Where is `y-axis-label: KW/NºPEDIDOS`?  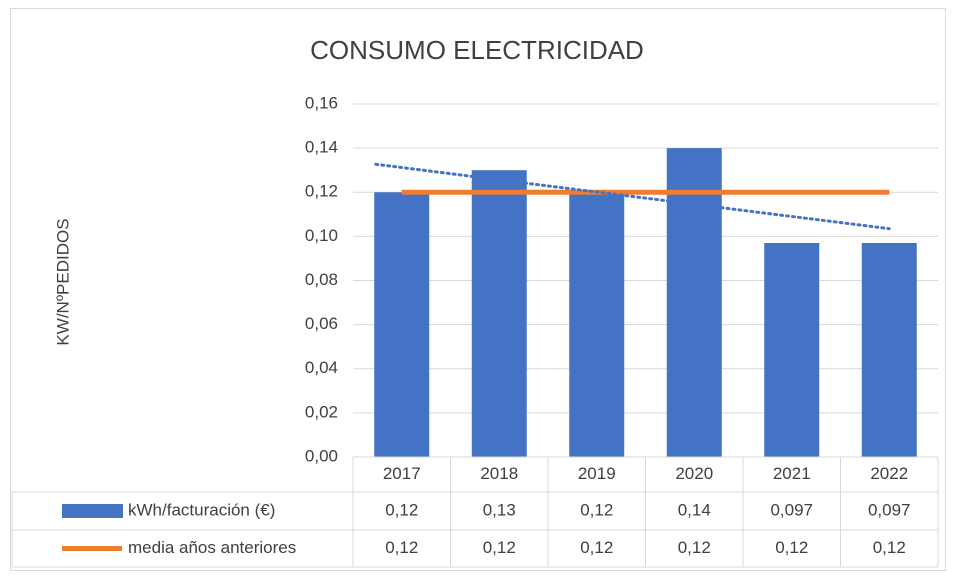 y-axis-label: KW/NºPEDIDOS is located at coordinates (62, 281).